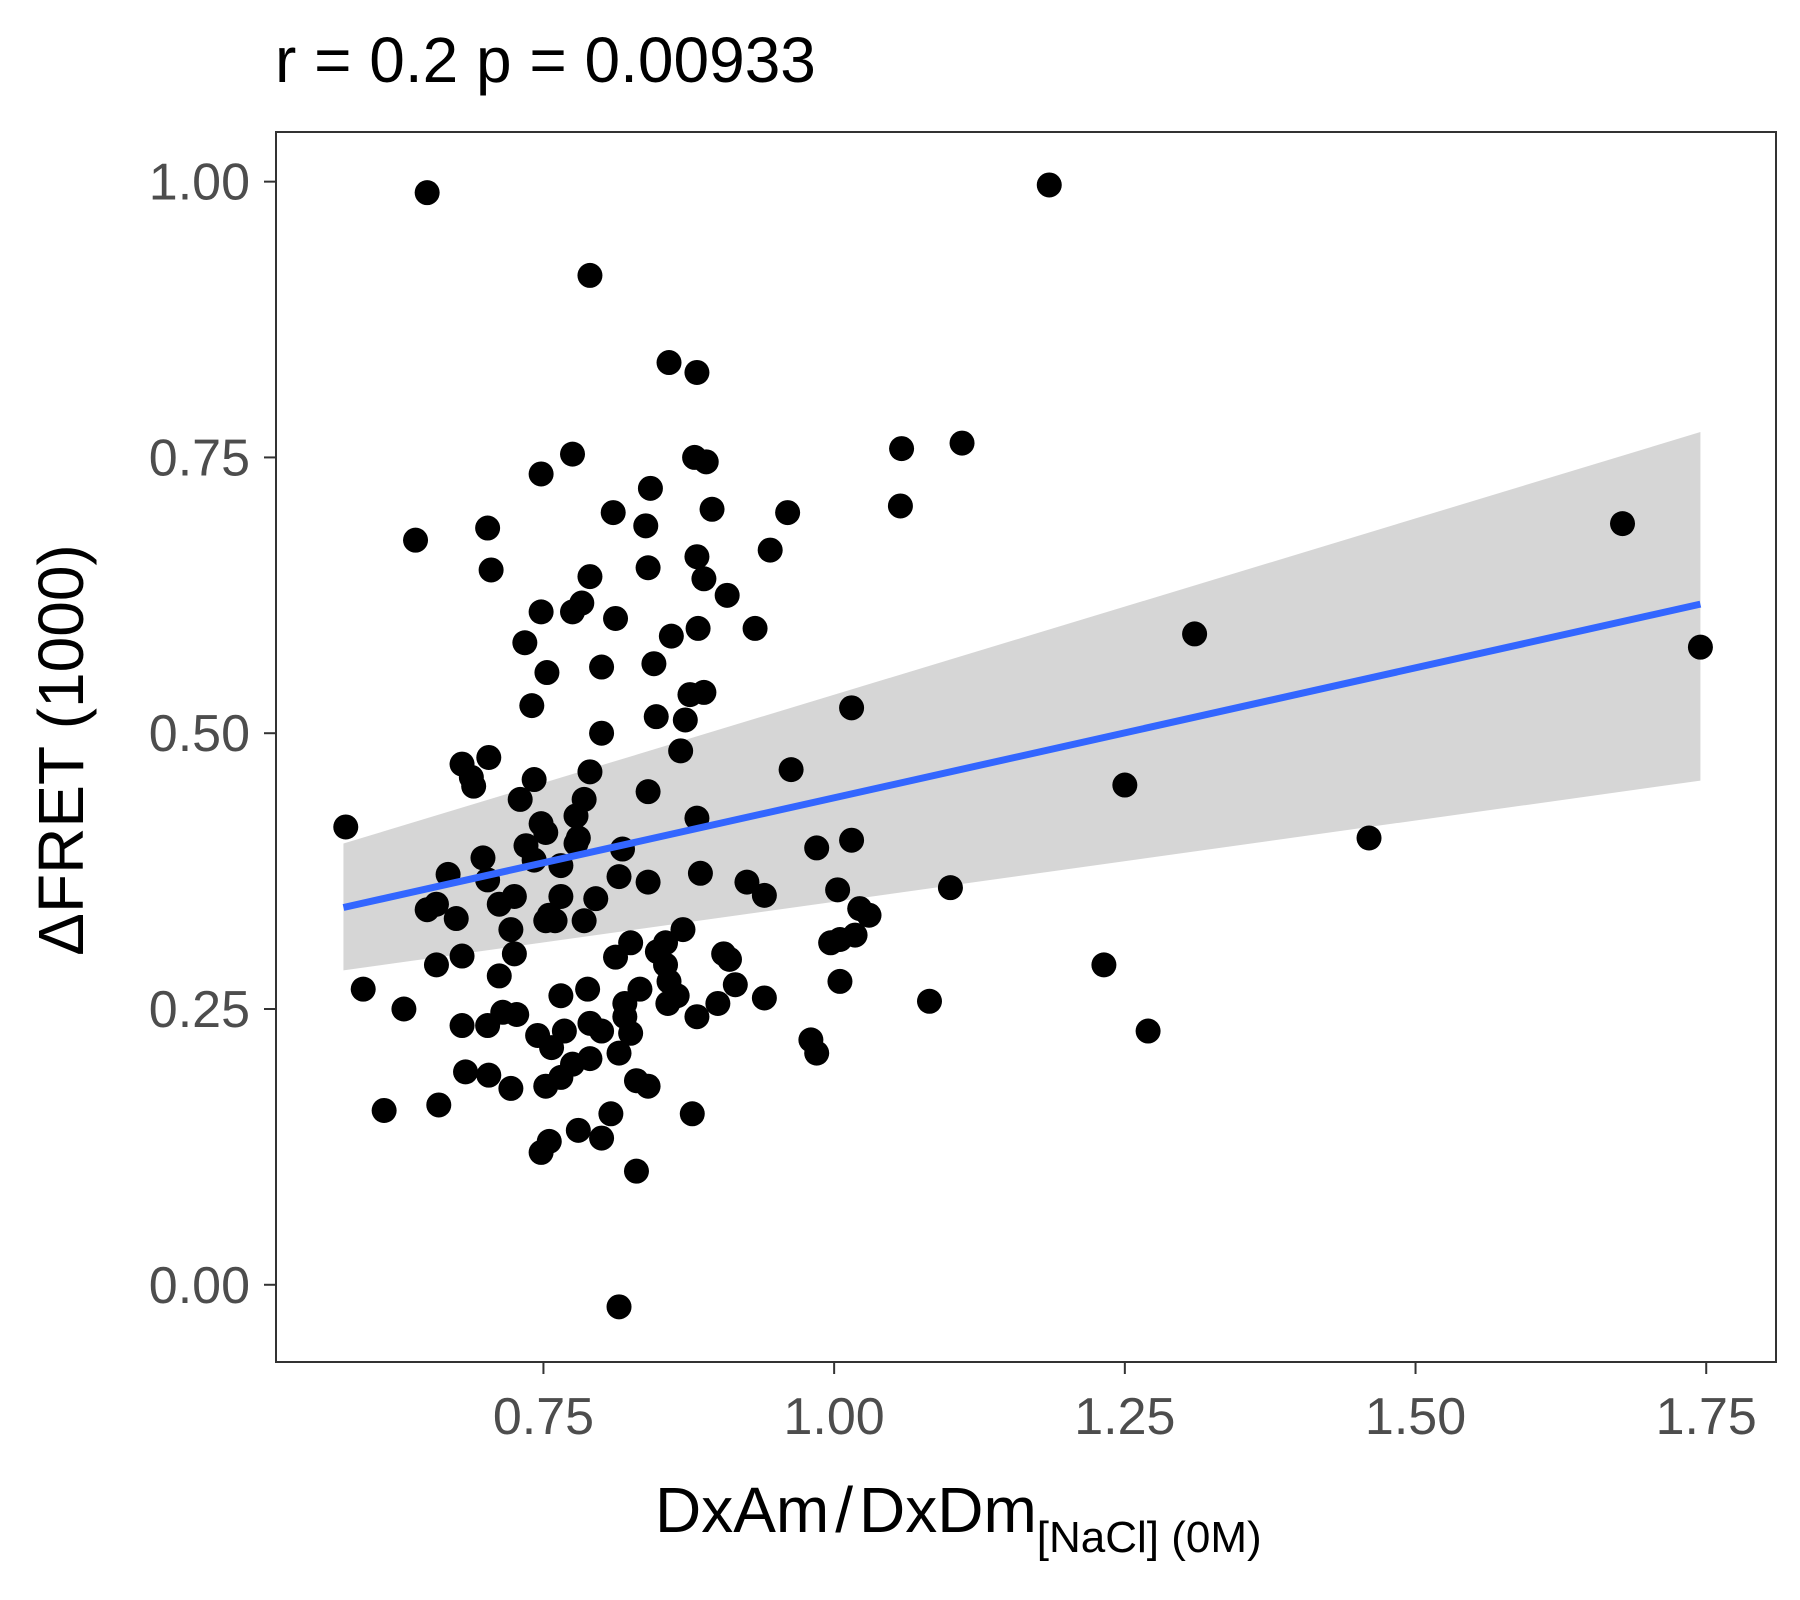 The height and width of the screenshot is (1600, 1800). What do you see at coordinates (543, 1417) in the screenshot?
I see `x-tick-label: 0.75` at bounding box center [543, 1417].